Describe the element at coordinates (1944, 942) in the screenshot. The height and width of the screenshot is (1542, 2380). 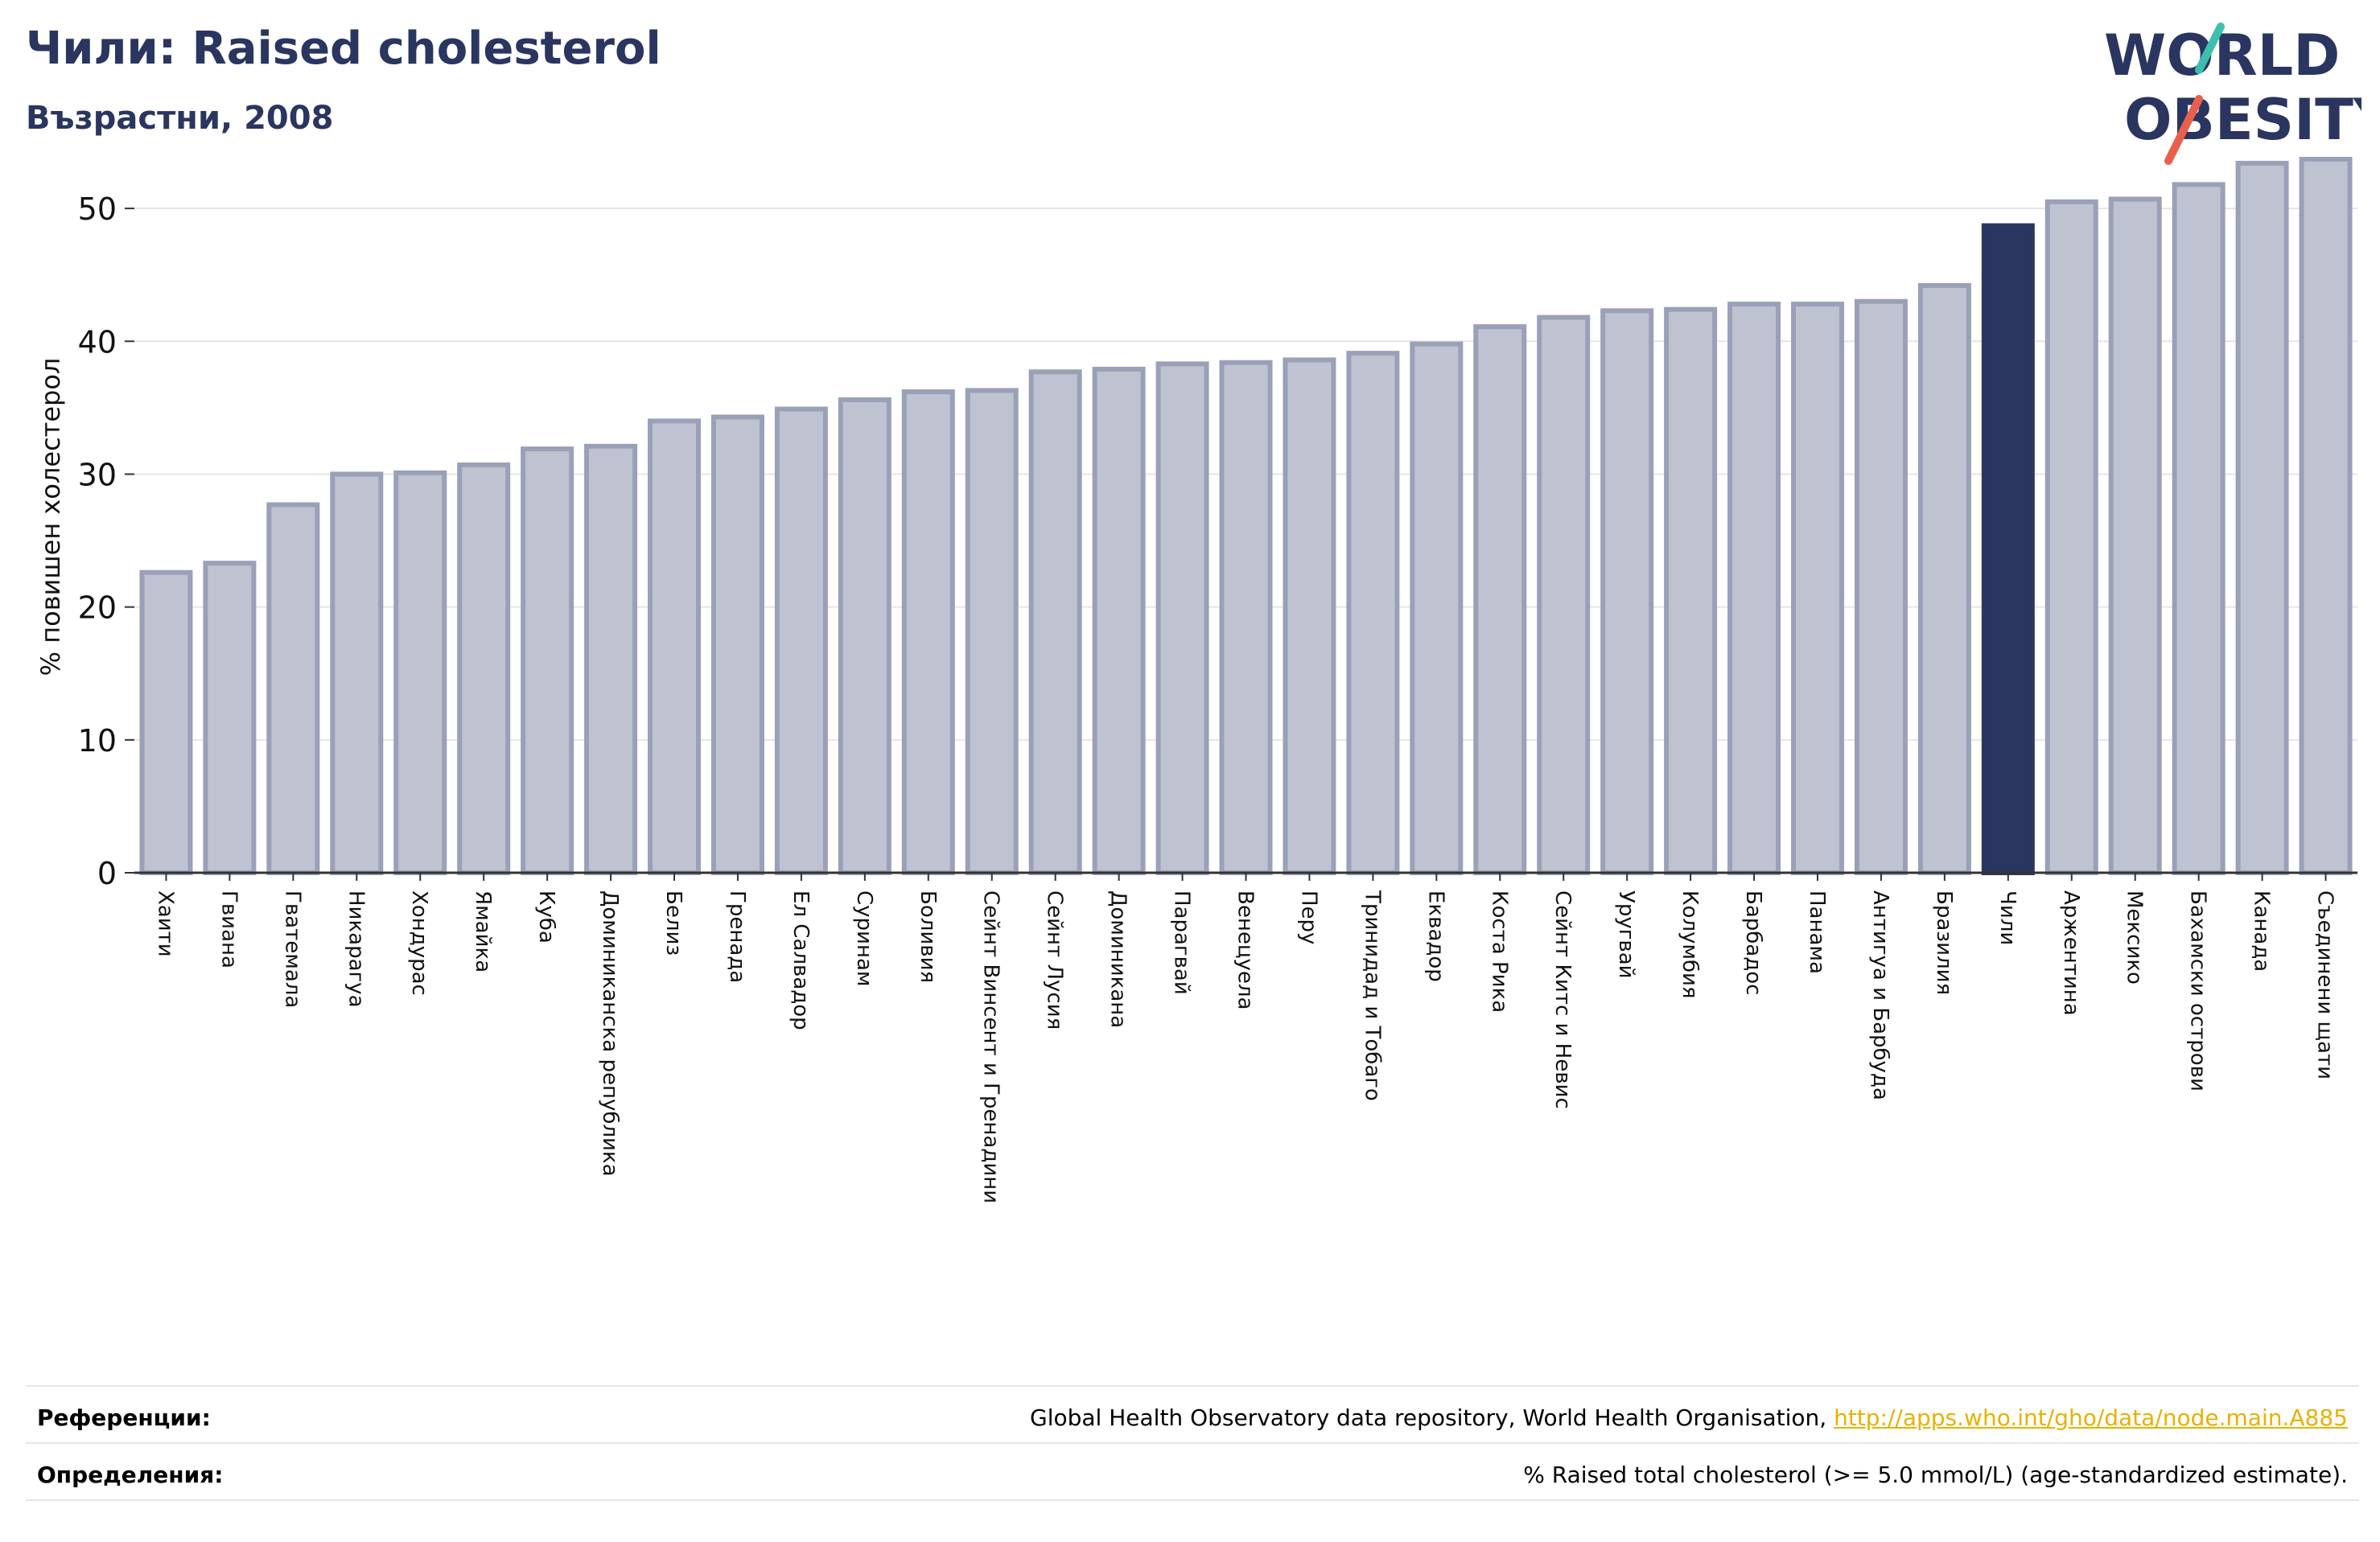
I see `x-tick-label: Бразилия` at that location.